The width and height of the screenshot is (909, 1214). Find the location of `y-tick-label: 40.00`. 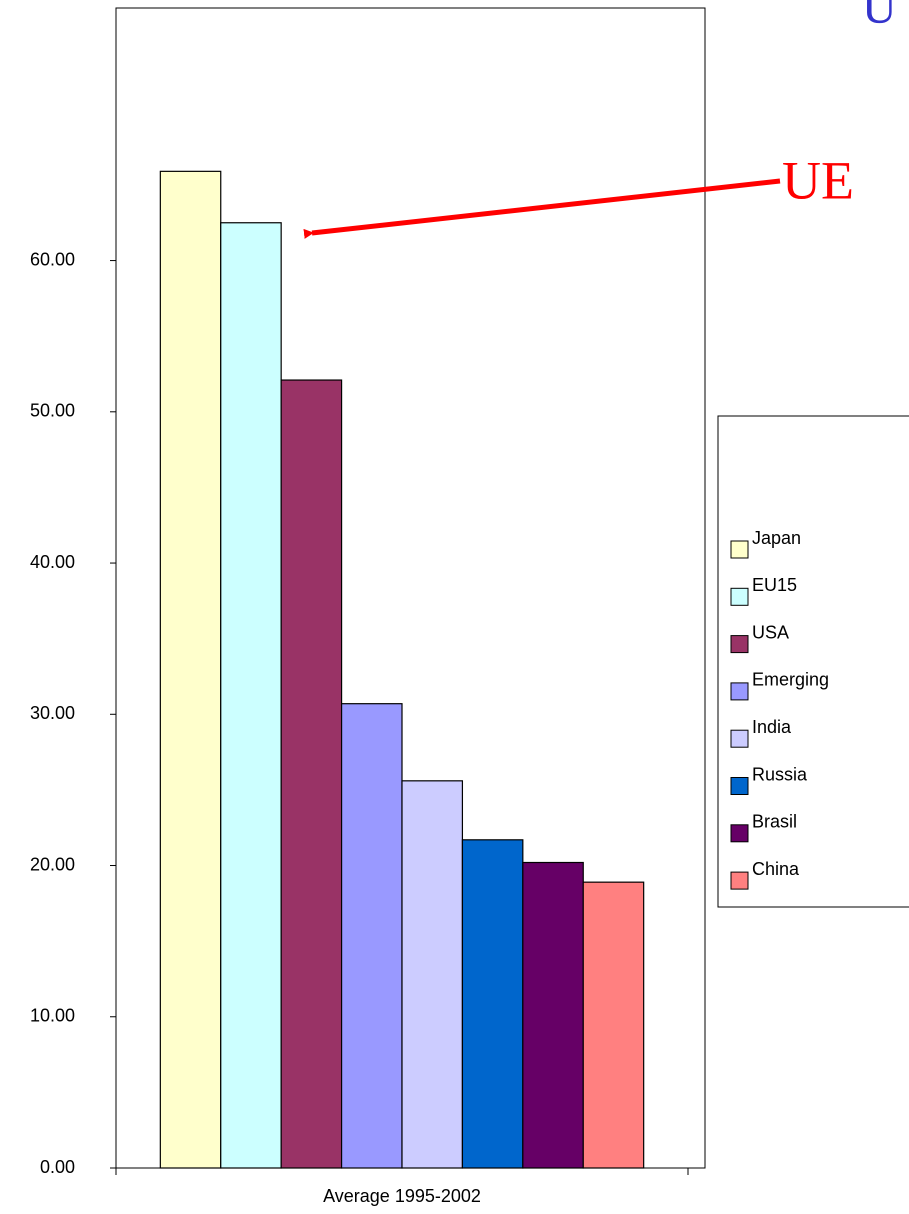

y-tick-label: 40.00 is located at coordinates (52, 562).